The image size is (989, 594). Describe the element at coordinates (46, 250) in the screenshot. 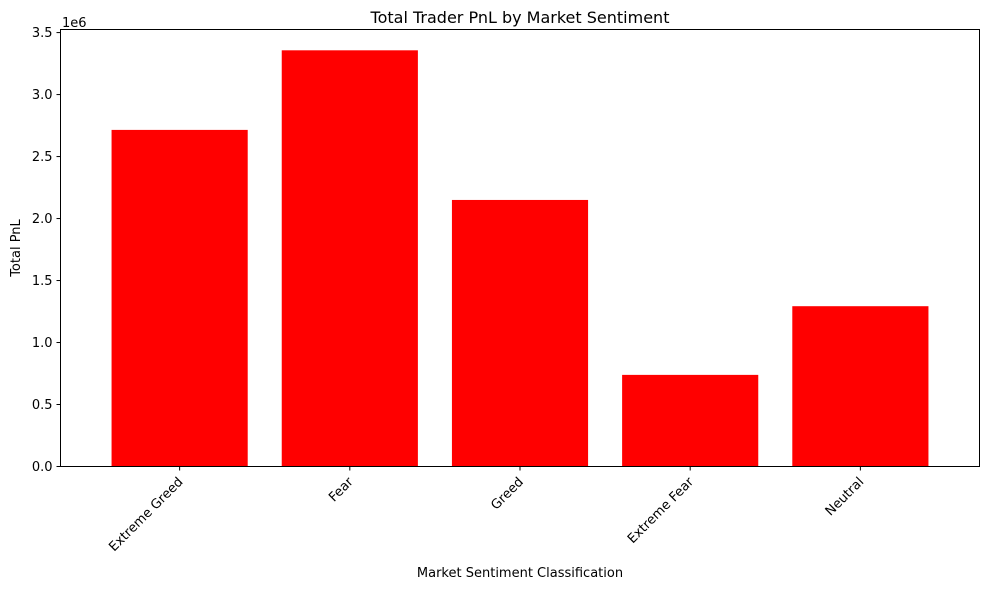

I see `y-ticks-layer: 0.0 0.5 1.0 1.5 2.0 2.5 3.0 3.5` at that location.